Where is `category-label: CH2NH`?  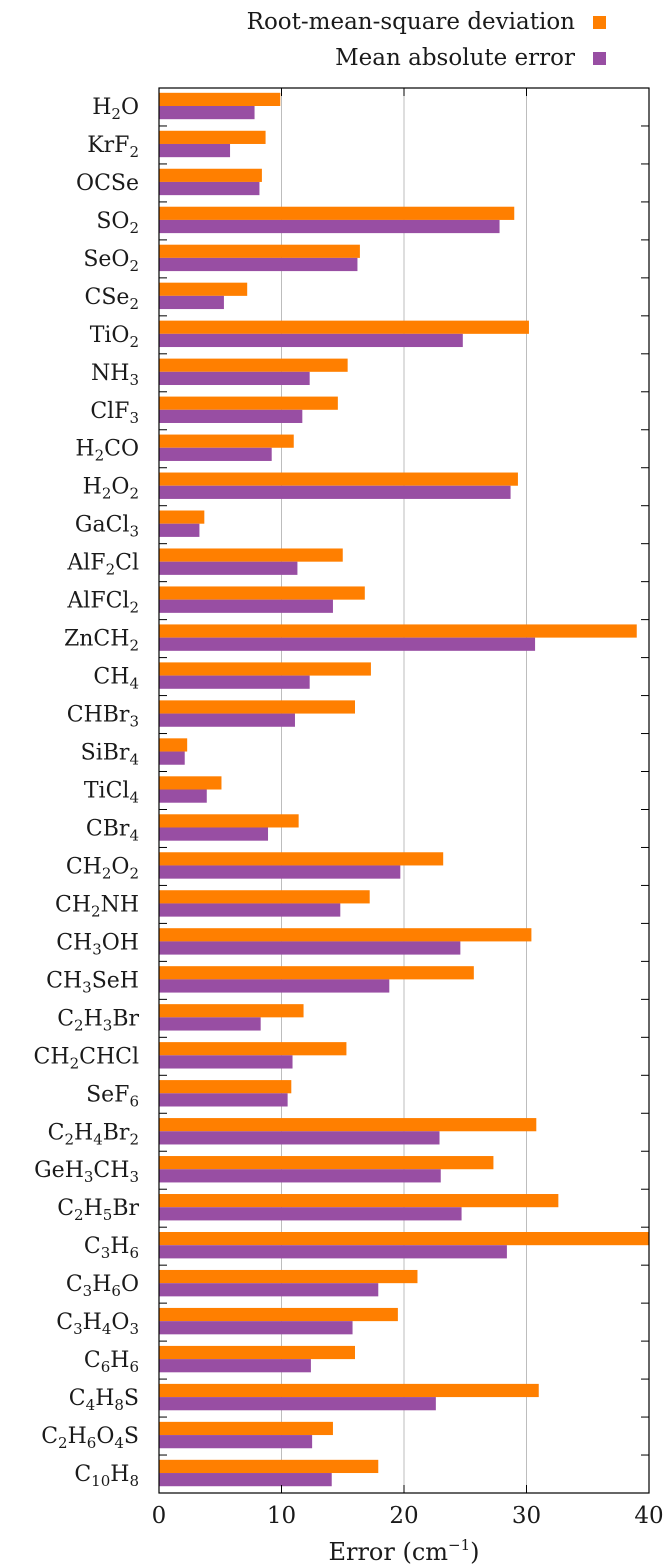 category-label: CH2NH is located at coordinates (97, 906).